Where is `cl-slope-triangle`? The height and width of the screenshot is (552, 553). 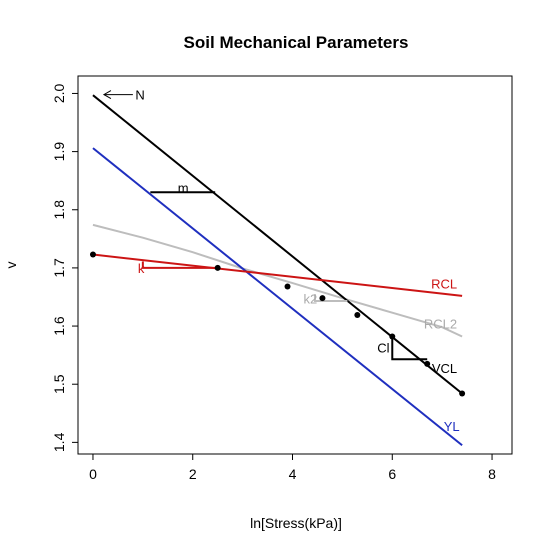 cl-slope-triangle is located at coordinates (409, 348).